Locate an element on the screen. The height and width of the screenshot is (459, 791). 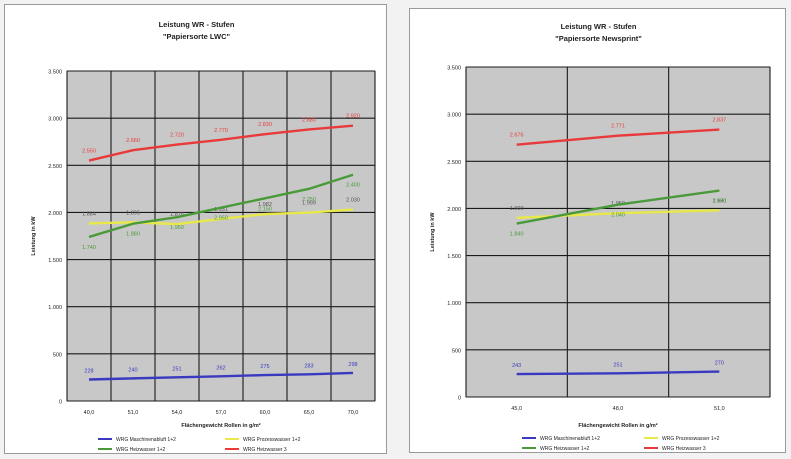
x-tick-label: 65,0 is located at coordinates (309, 413).